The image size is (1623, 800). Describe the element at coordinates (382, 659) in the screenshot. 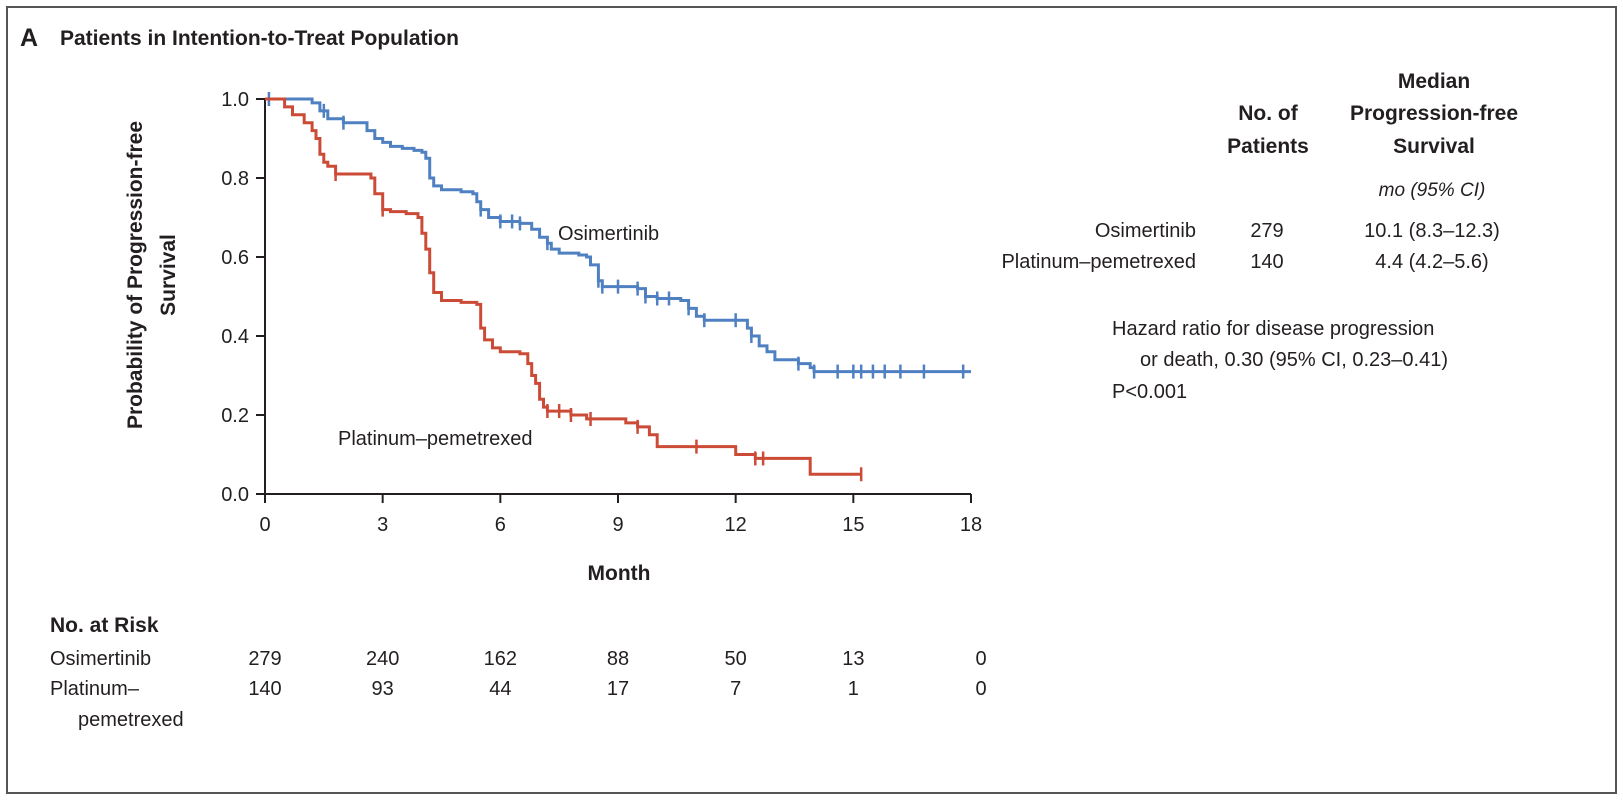

I see `risk-cell: 240` at that location.